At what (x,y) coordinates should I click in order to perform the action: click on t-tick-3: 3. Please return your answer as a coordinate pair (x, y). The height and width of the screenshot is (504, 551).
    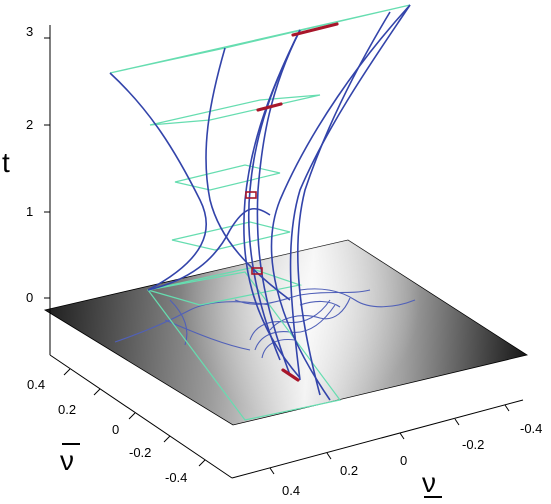
    Looking at the image, I should click on (29, 31).